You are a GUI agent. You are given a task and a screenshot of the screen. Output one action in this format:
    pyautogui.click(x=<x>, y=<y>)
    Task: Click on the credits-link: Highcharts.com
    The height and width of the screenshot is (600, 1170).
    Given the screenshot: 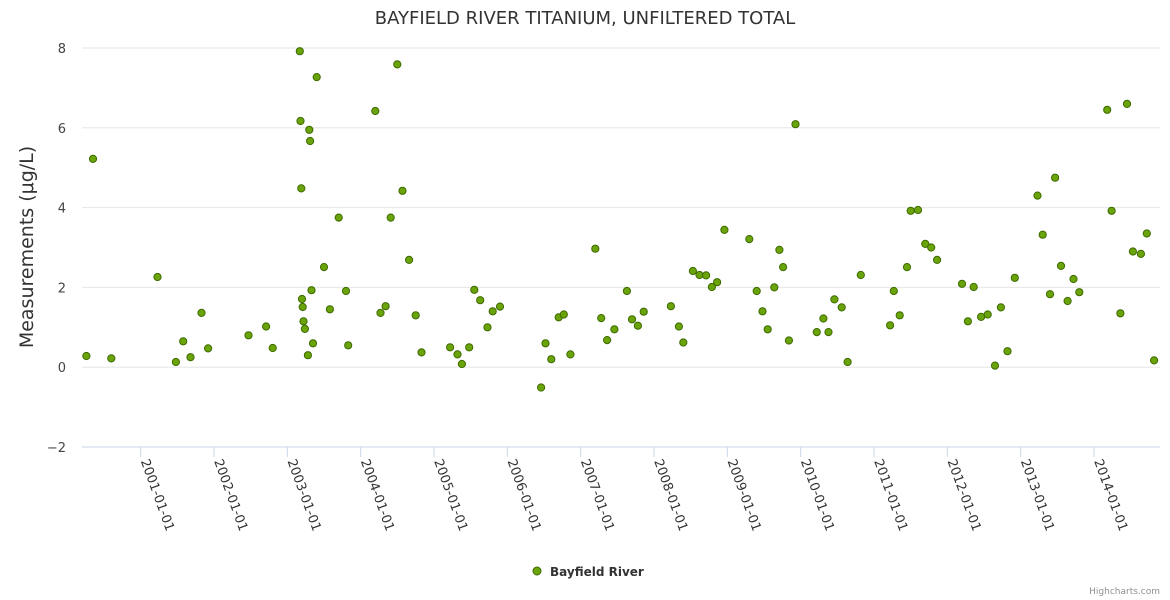 What is the action you would take?
    pyautogui.click(x=1124, y=592)
    